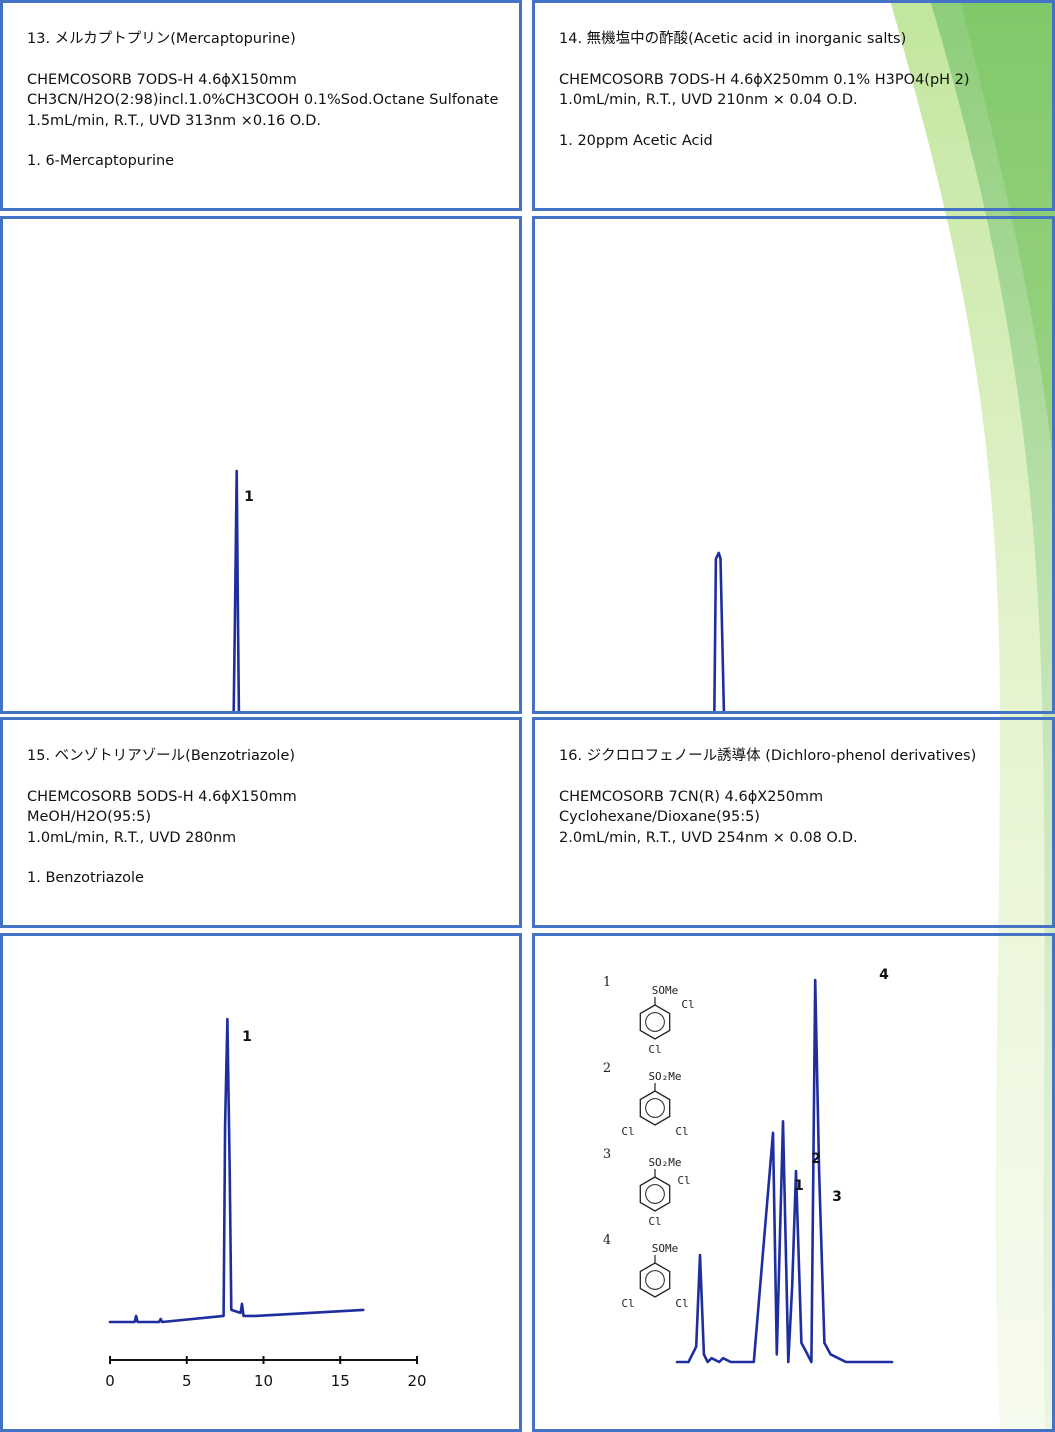 The image size is (1055, 1432). I want to click on structure-number: 1, so click(607, 982).